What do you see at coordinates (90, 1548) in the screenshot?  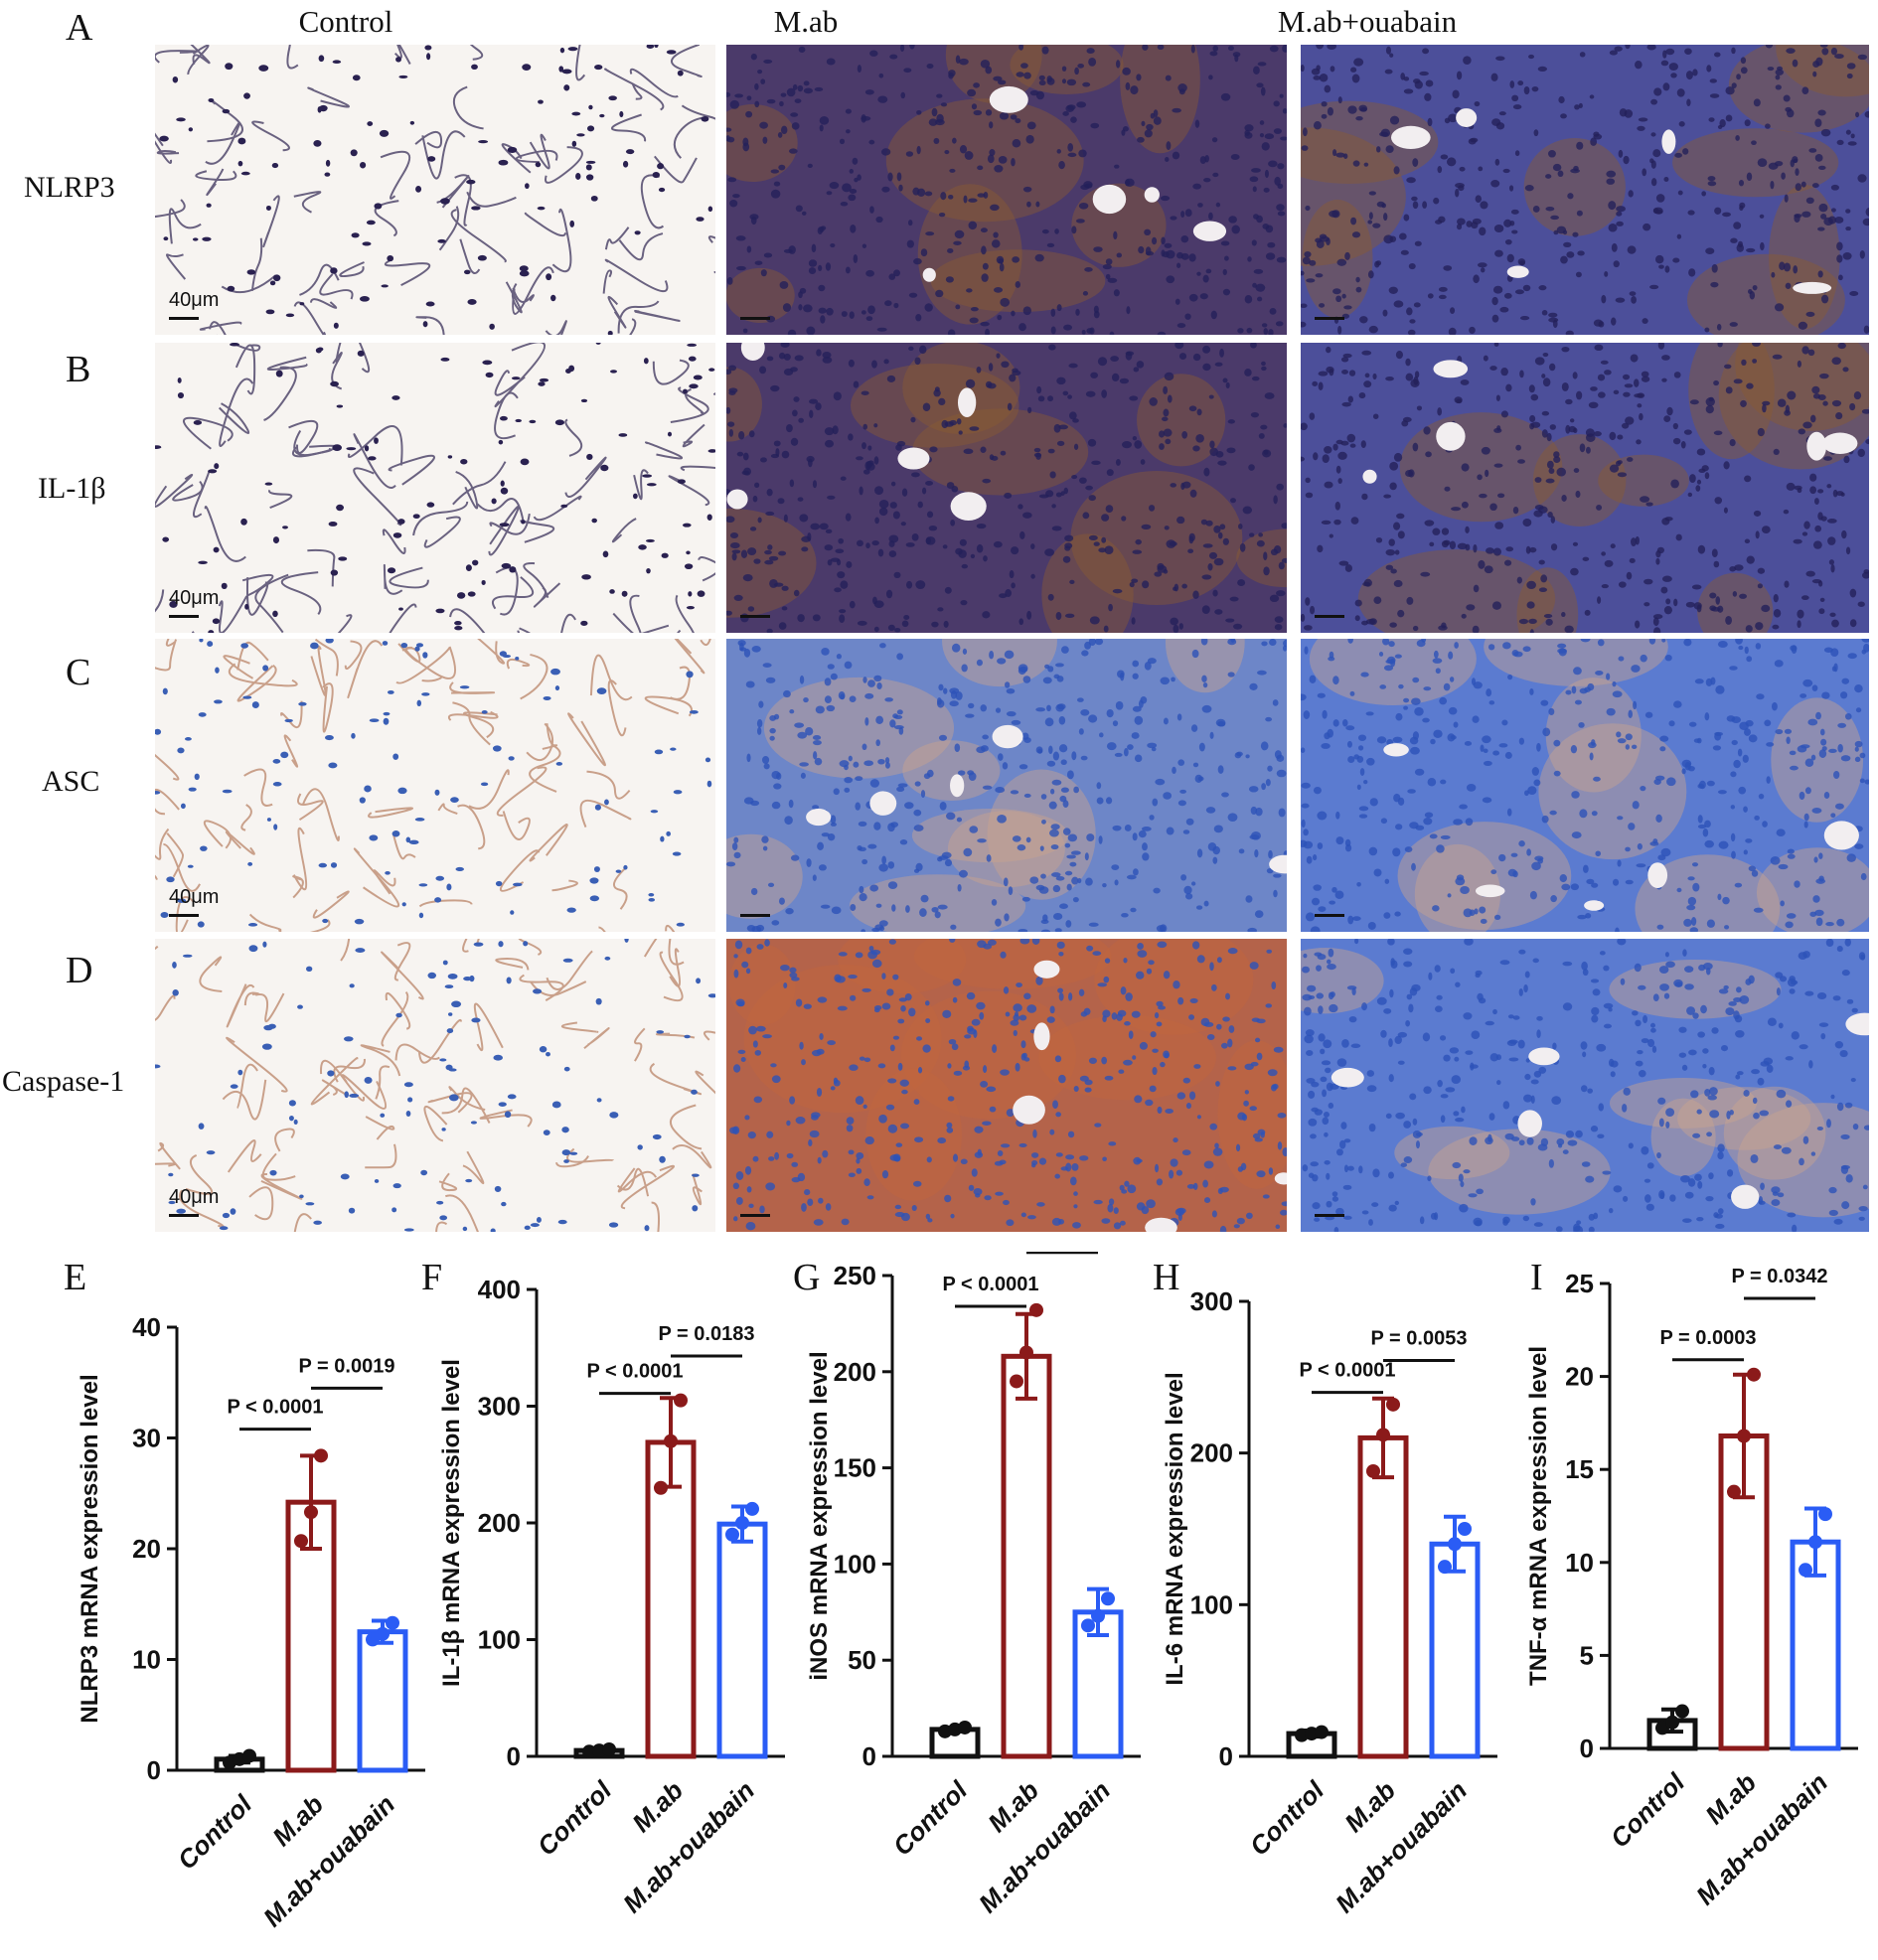 I see `y-axis-label: NLRP3 mRNA expression level` at bounding box center [90, 1548].